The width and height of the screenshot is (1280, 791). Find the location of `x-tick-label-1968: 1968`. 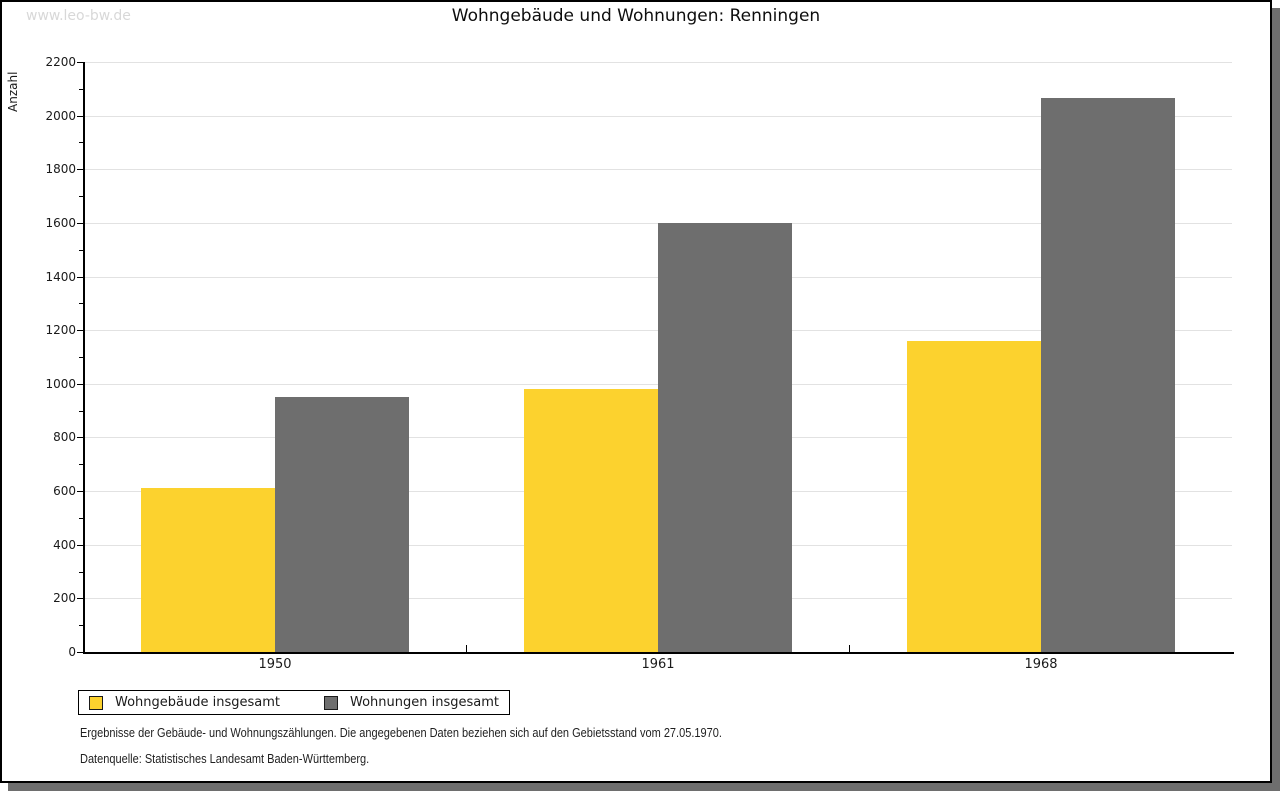

x-tick-label-1968: 1968 is located at coordinates (1041, 664).